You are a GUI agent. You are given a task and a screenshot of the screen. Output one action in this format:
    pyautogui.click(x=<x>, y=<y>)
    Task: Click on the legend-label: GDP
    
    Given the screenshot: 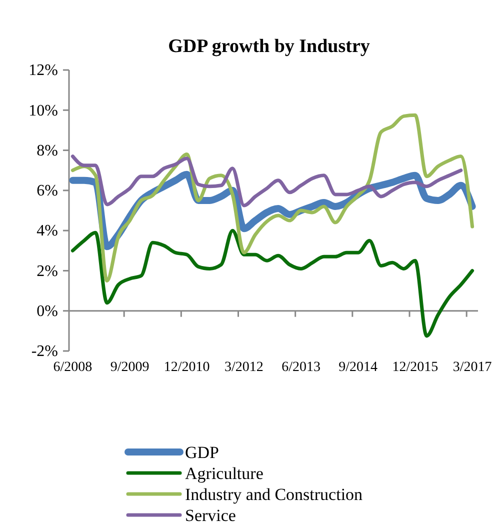 What is the action you would take?
    pyautogui.click(x=202, y=452)
    